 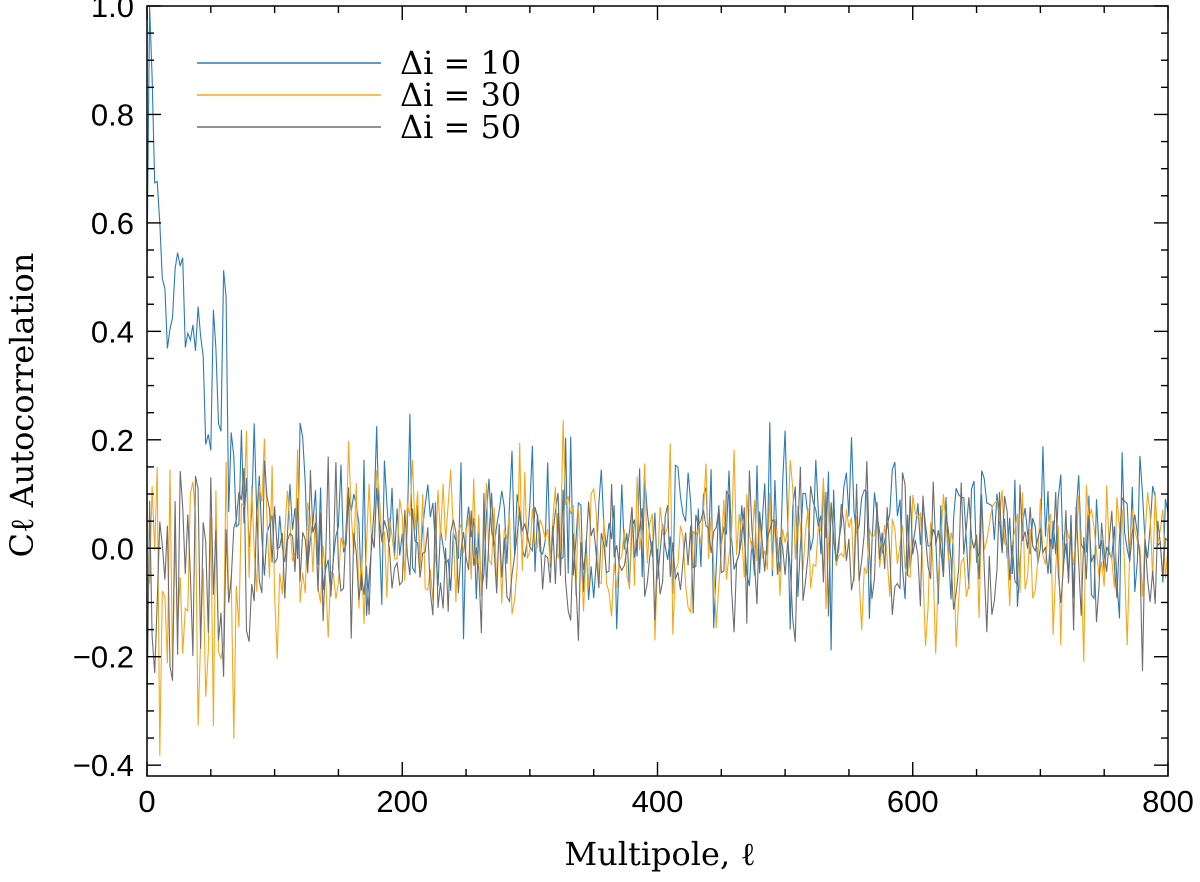 What do you see at coordinates (103, 765) in the screenshot?
I see `y-tick-label: −0.4` at bounding box center [103, 765].